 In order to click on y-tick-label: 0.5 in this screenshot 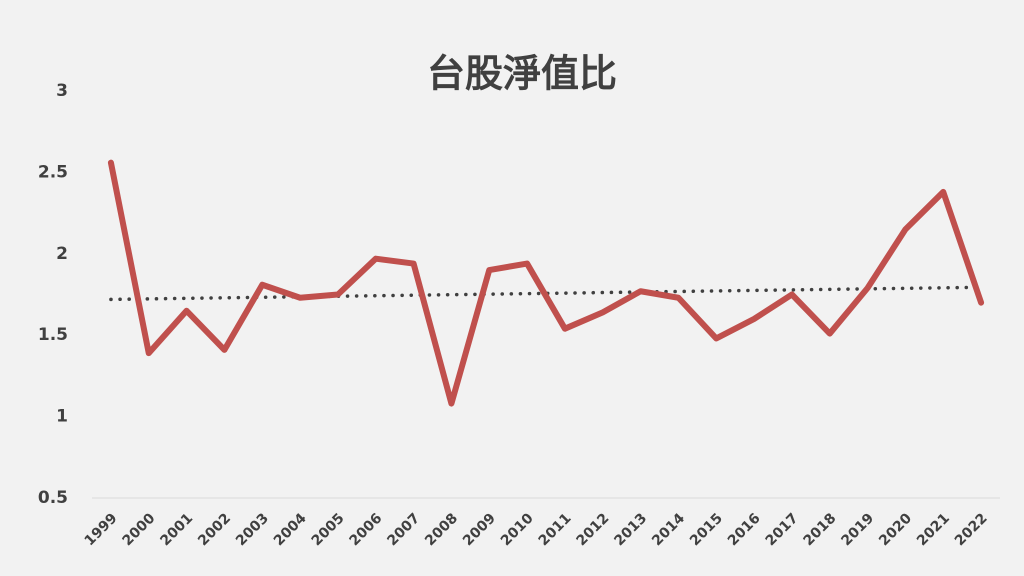, I will do `click(53, 498)`.